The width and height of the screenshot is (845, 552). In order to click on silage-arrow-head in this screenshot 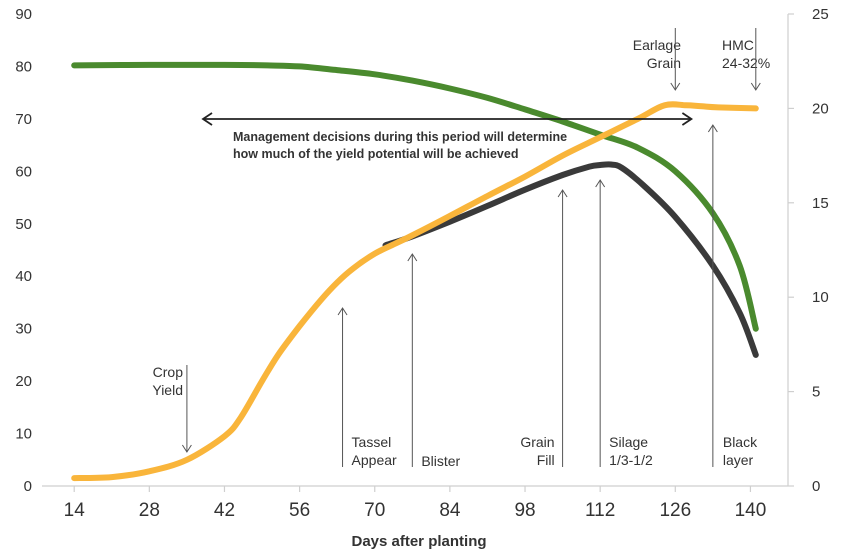, I will do `click(600, 183)`.